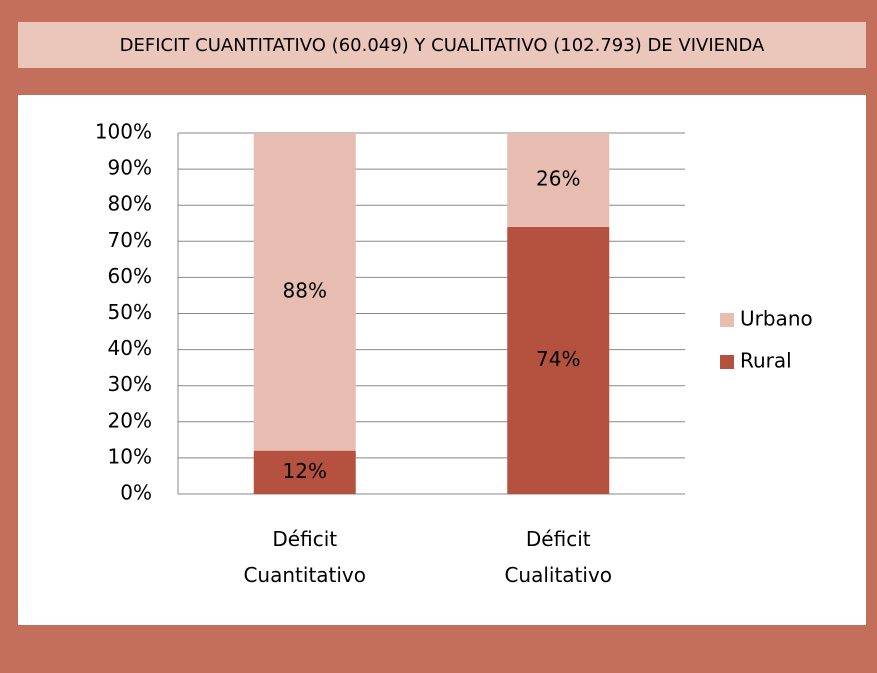  Describe the element at coordinates (136, 493) in the screenshot. I see `y-tick-label: 0%` at that location.